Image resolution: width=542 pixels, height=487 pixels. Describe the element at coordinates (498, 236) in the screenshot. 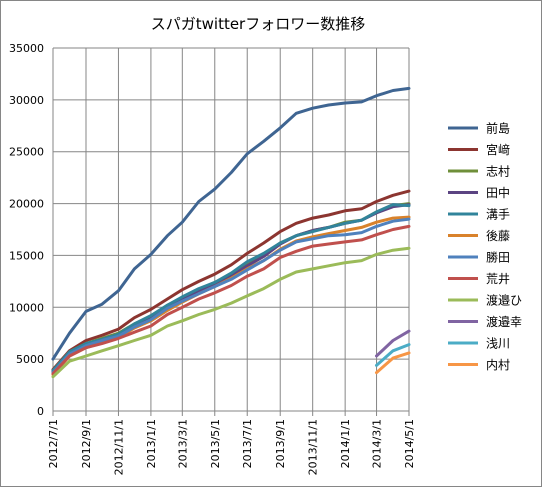

I see `legend-label: 後藤` at that location.